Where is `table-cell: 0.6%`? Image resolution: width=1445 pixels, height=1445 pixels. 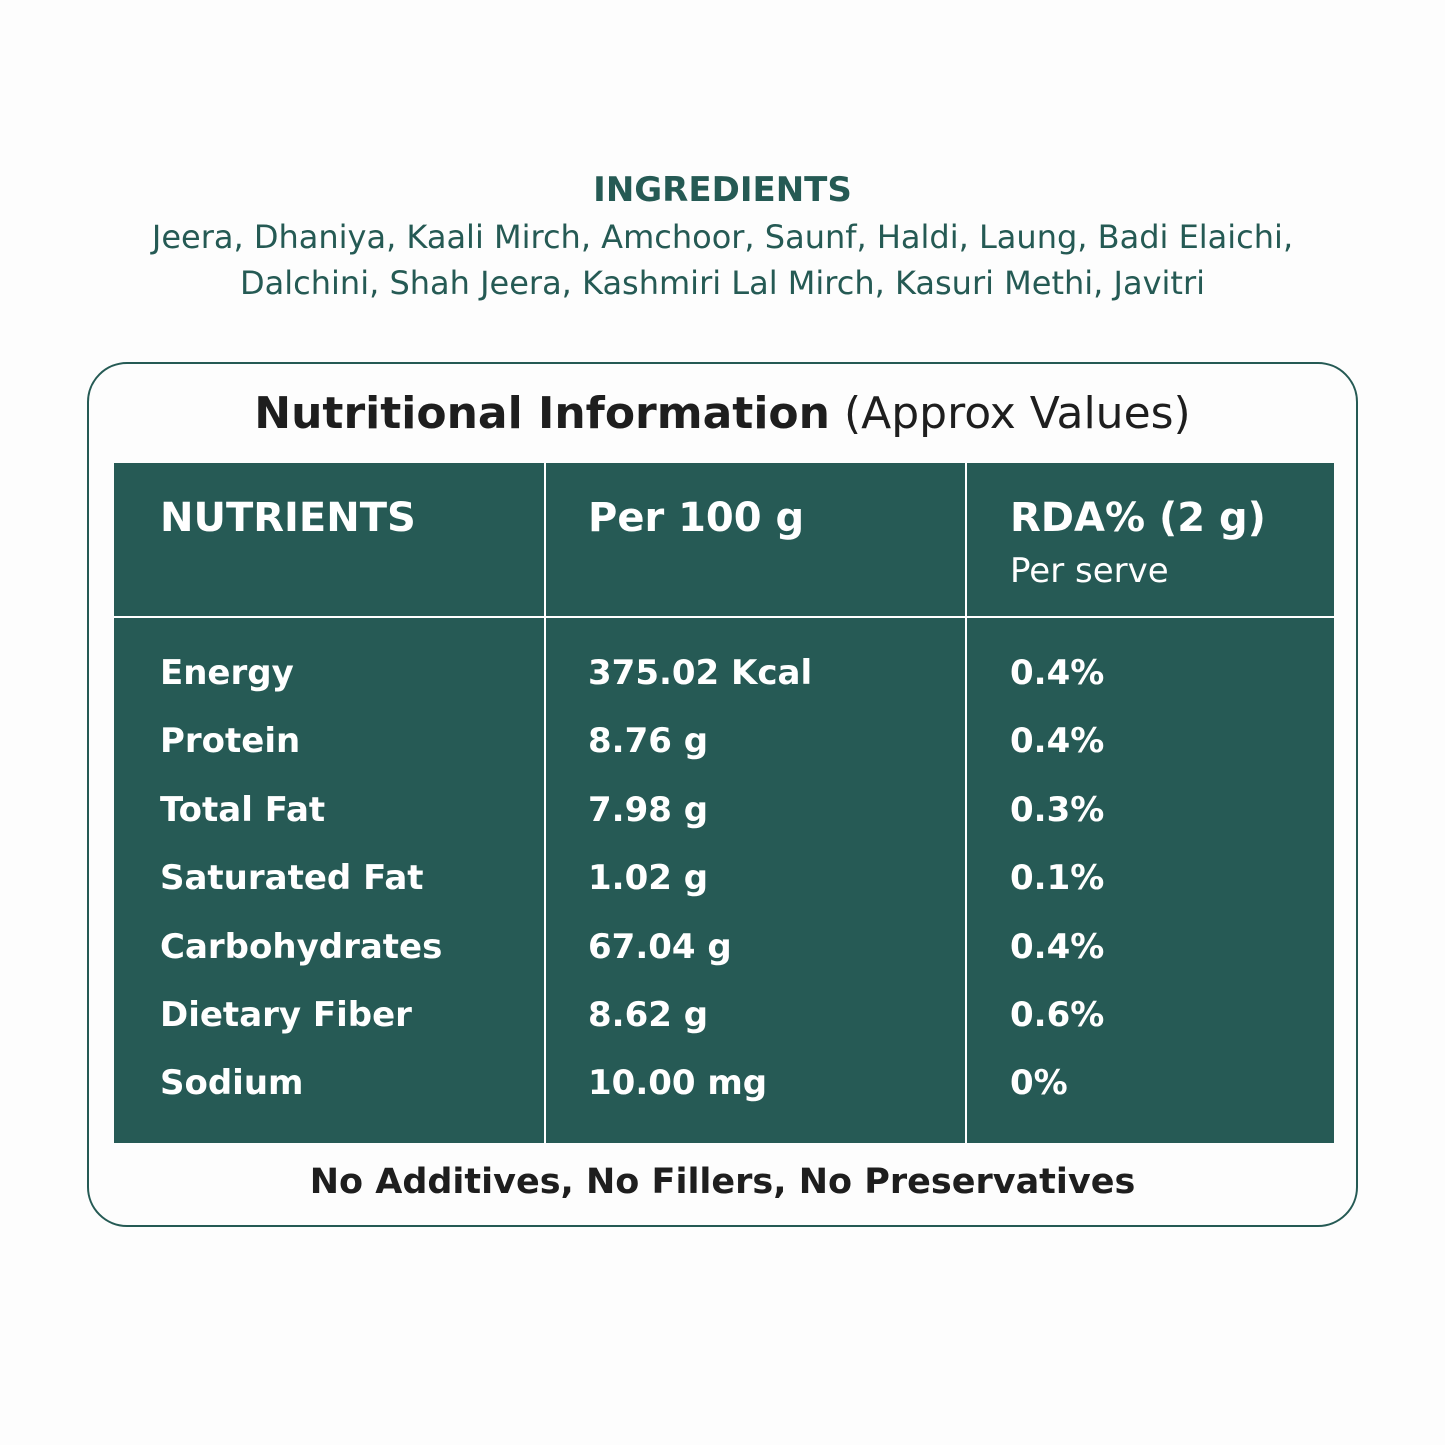 table-cell: 0.6% is located at coordinates (1057, 1015).